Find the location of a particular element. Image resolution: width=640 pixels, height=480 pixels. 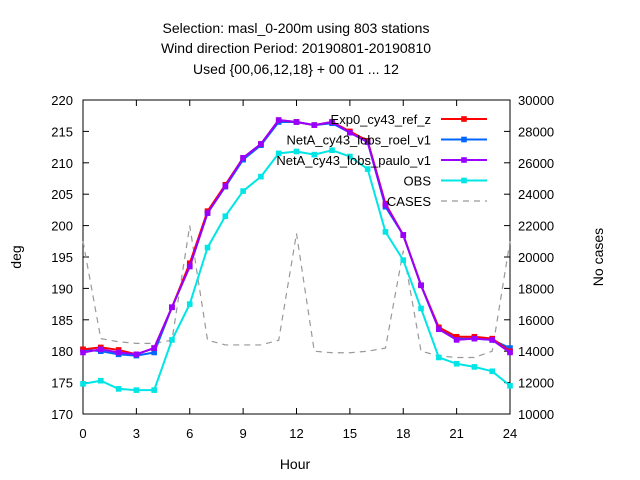

legend-item: NetA_cy43_lobs_paulo_v1 is located at coordinates (381, 160).